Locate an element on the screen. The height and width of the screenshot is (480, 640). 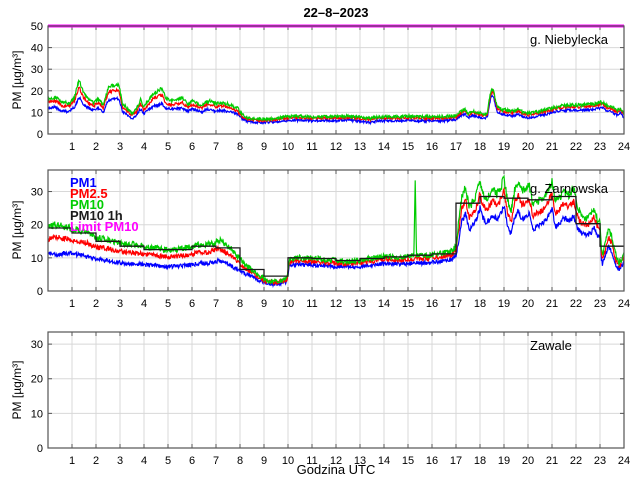
panel-1-series is located at coordinates (336, 102).